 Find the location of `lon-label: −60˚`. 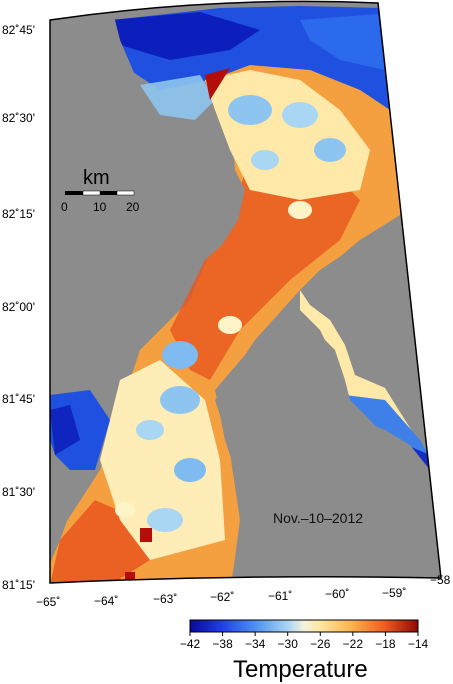

lon-label: −60˚ is located at coordinates (337, 594).